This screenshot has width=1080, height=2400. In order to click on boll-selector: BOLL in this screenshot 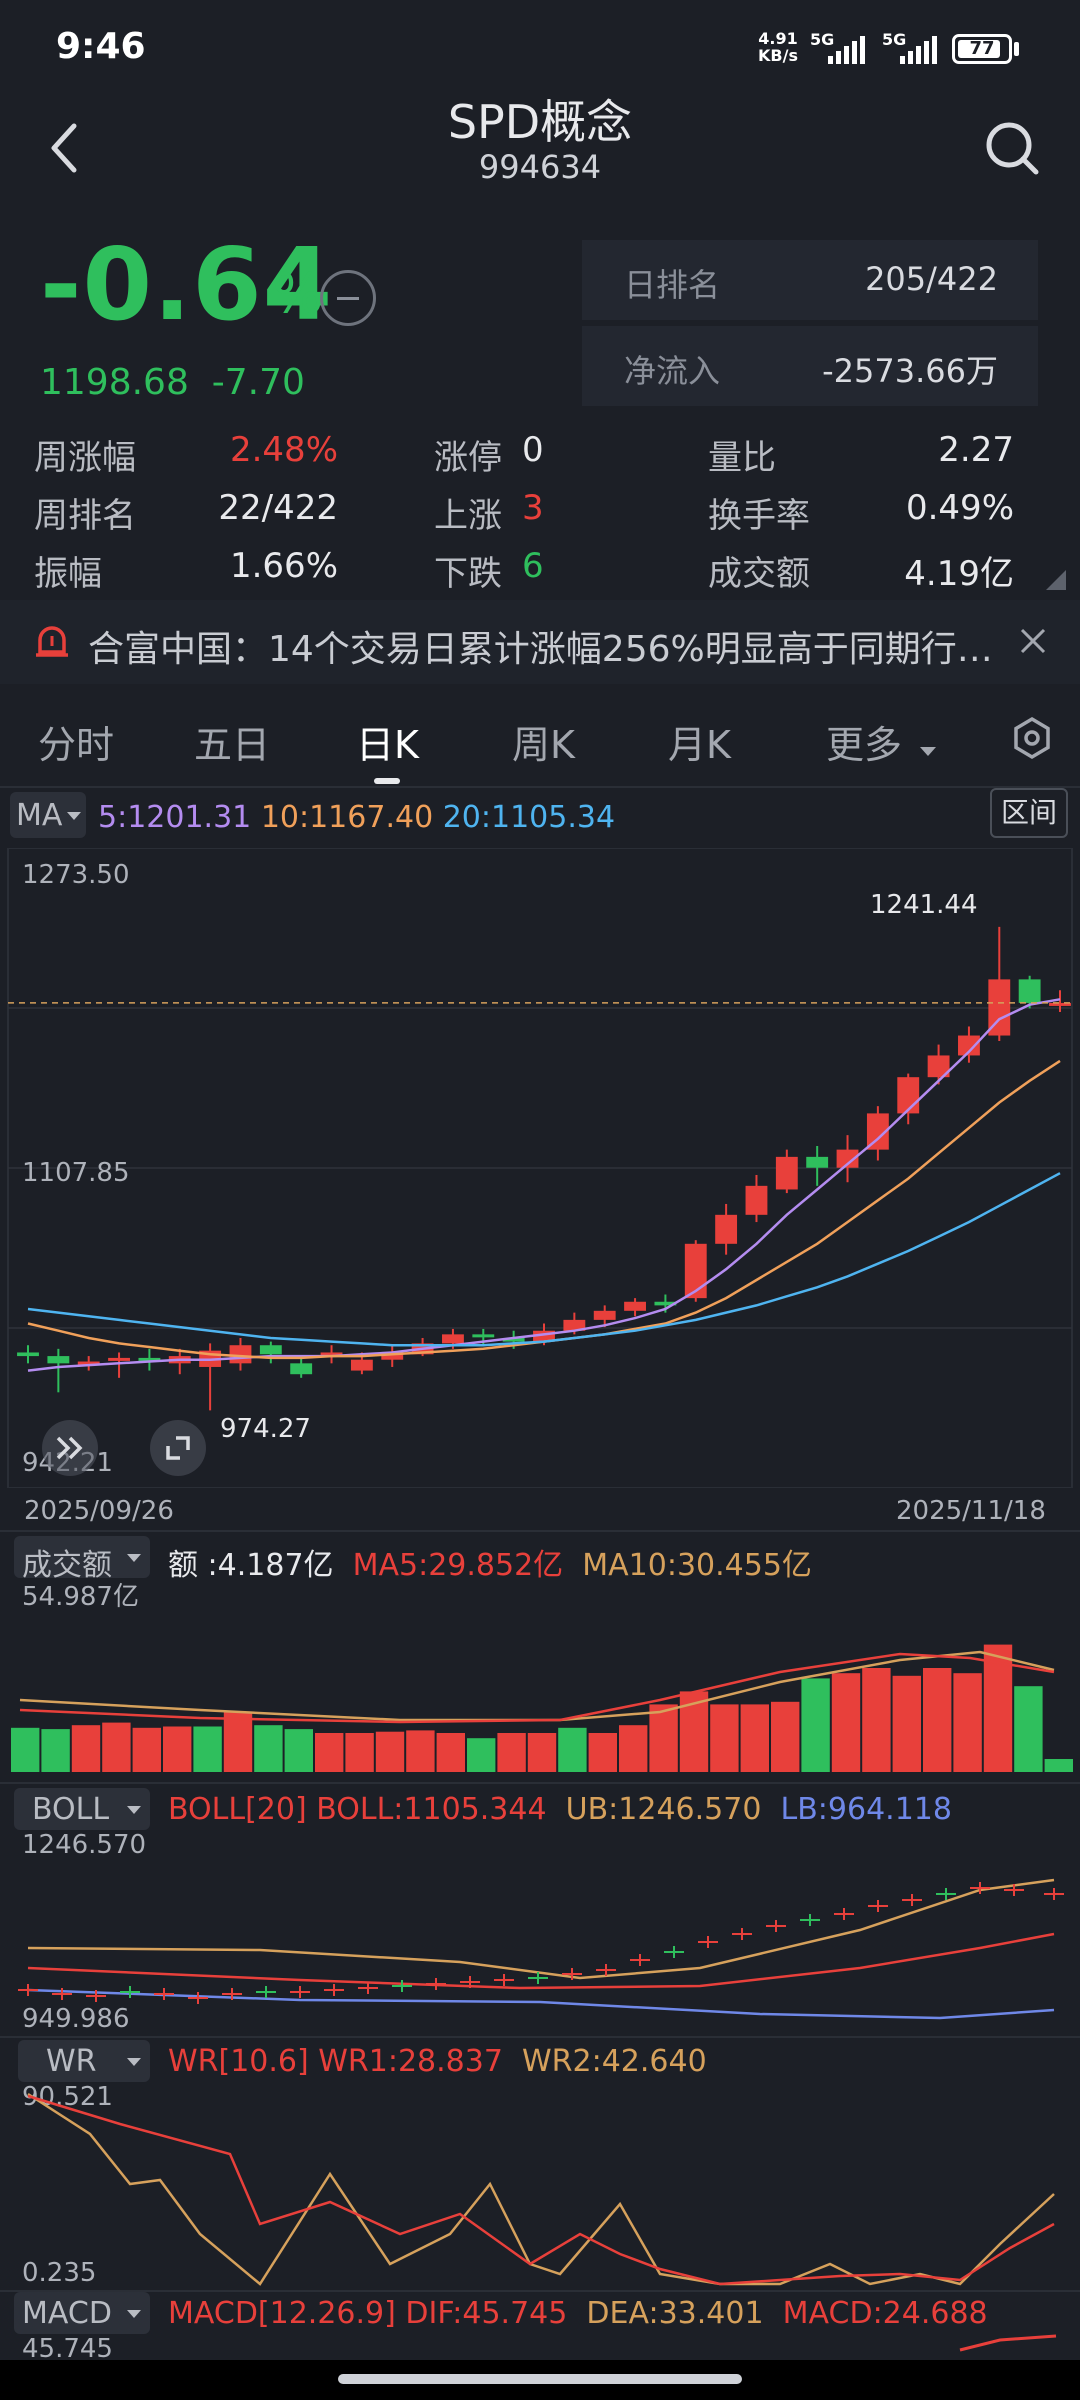, I will do `click(82, 1809)`.